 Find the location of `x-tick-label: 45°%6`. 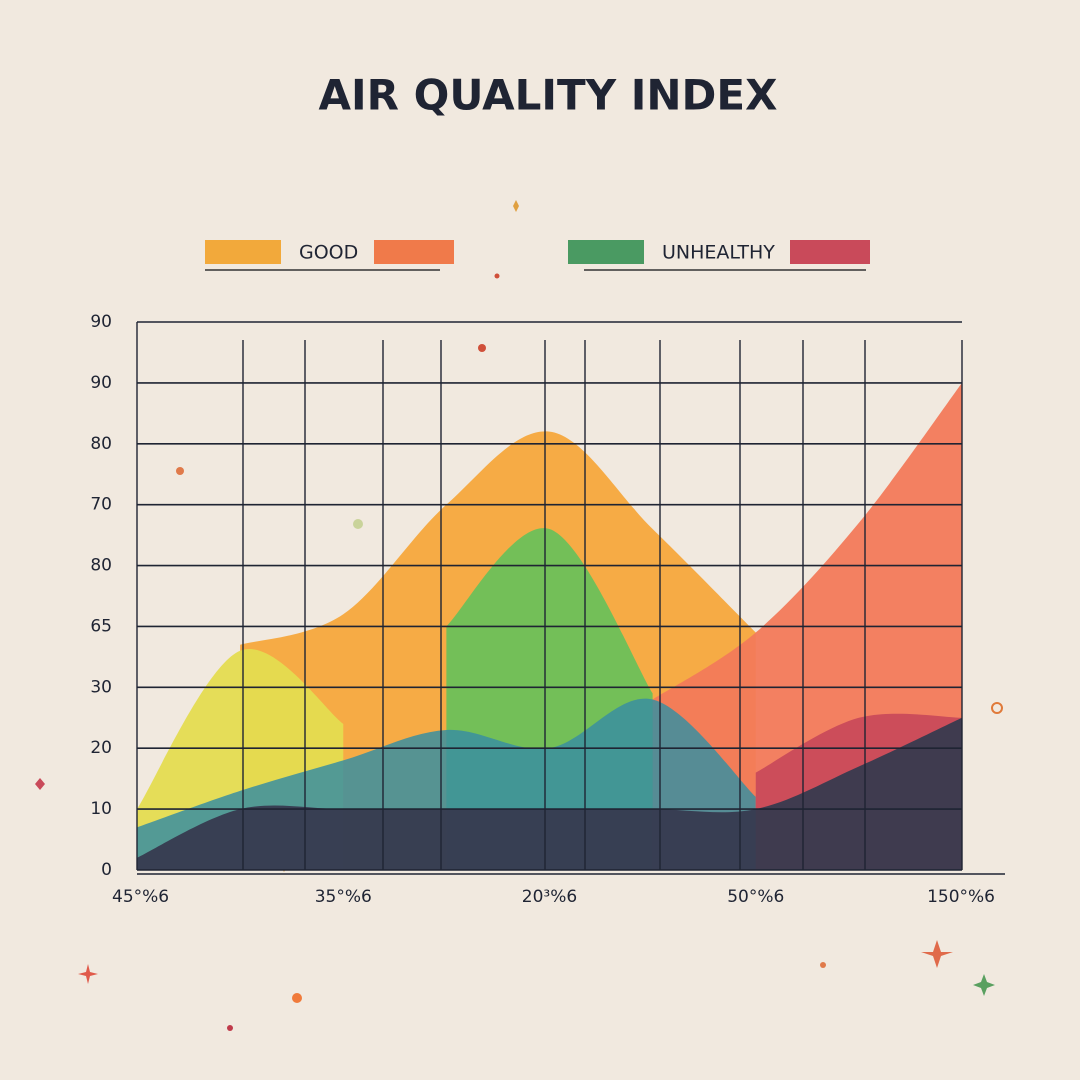

x-tick-label: 45°%6 is located at coordinates (140, 897).